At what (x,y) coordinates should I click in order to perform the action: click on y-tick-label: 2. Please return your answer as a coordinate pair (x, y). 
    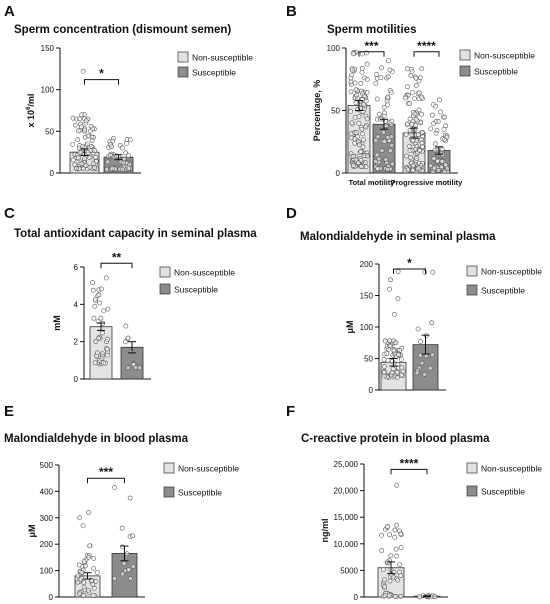
    Looking at the image, I should click on (76, 342).